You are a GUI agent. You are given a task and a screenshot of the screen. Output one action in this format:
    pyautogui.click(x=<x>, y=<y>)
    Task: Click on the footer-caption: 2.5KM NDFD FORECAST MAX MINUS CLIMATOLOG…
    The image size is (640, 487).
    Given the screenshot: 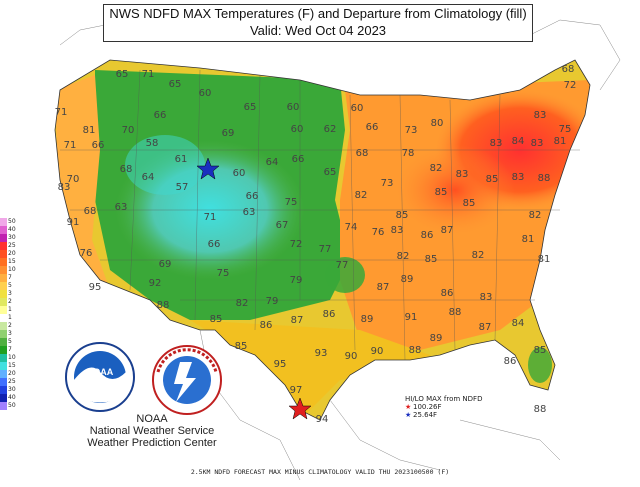 What is the action you would take?
    pyautogui.click(x=320, y=472)
    